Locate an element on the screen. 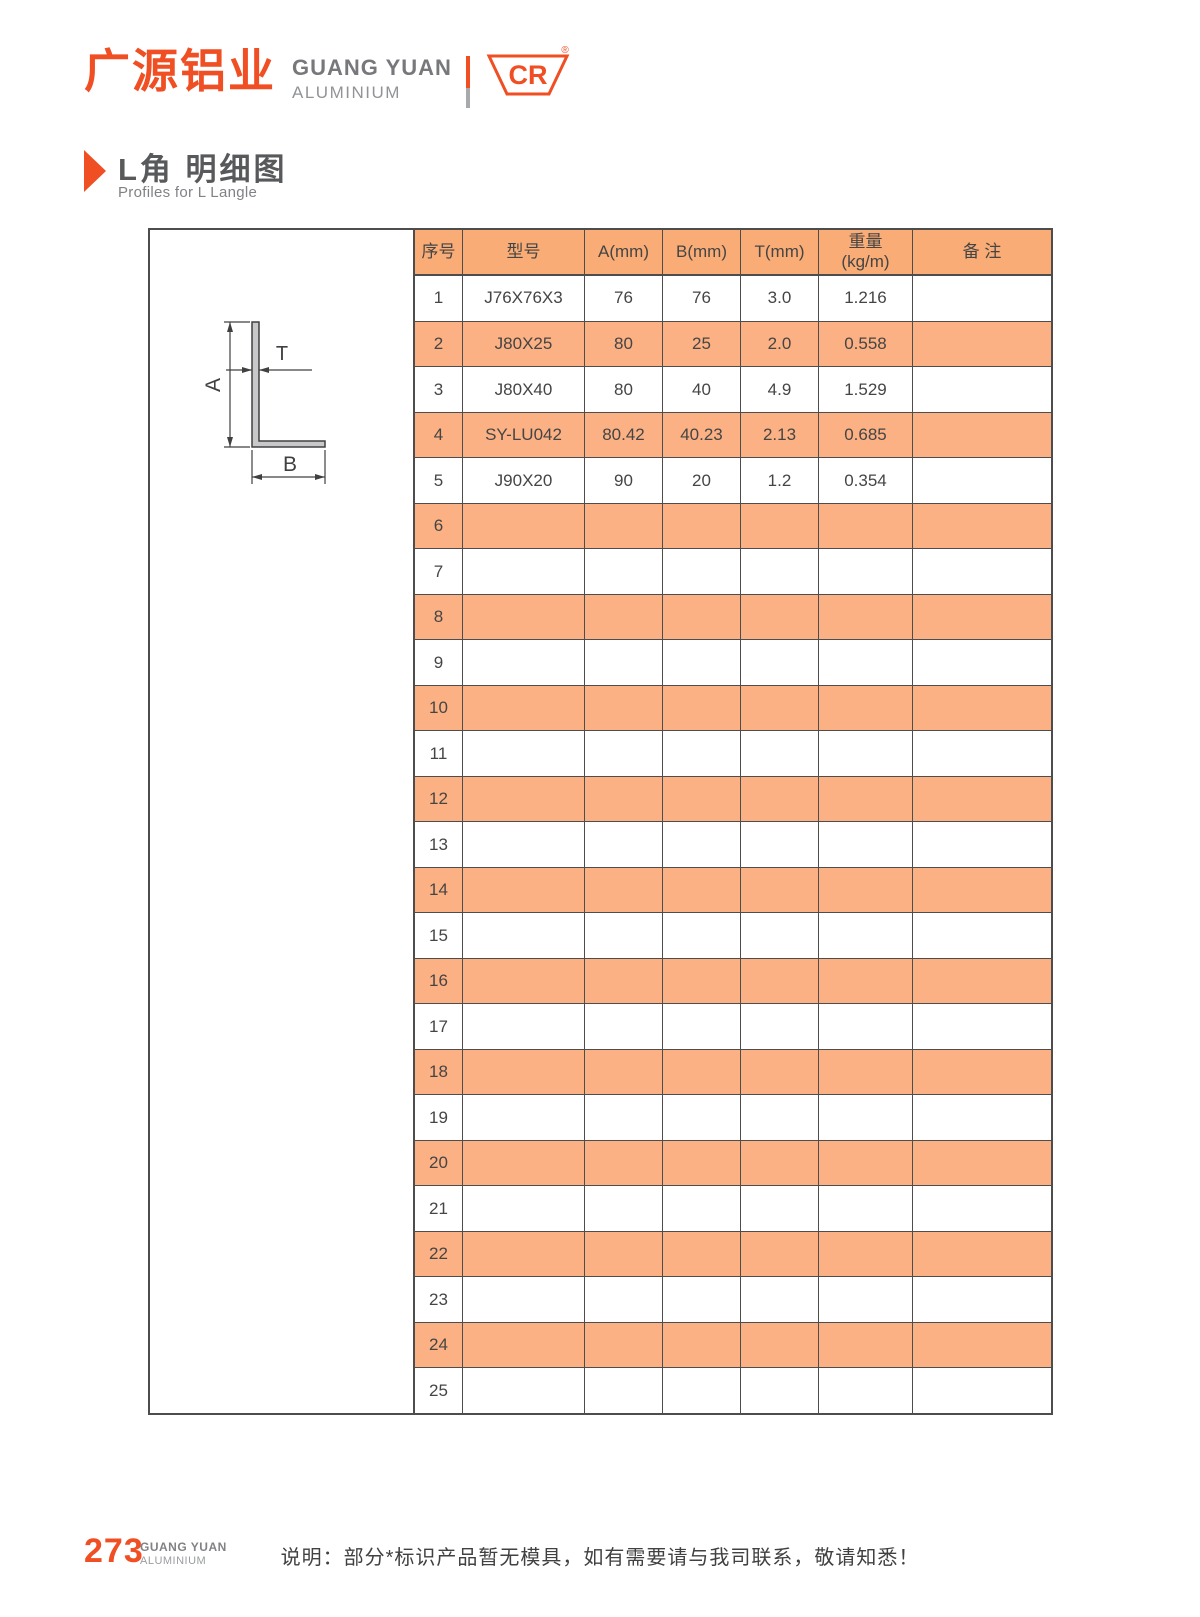 The image size is (1200, 1617). logo-english-line1: GUANG YUAN is located at coordinates (372, 67).